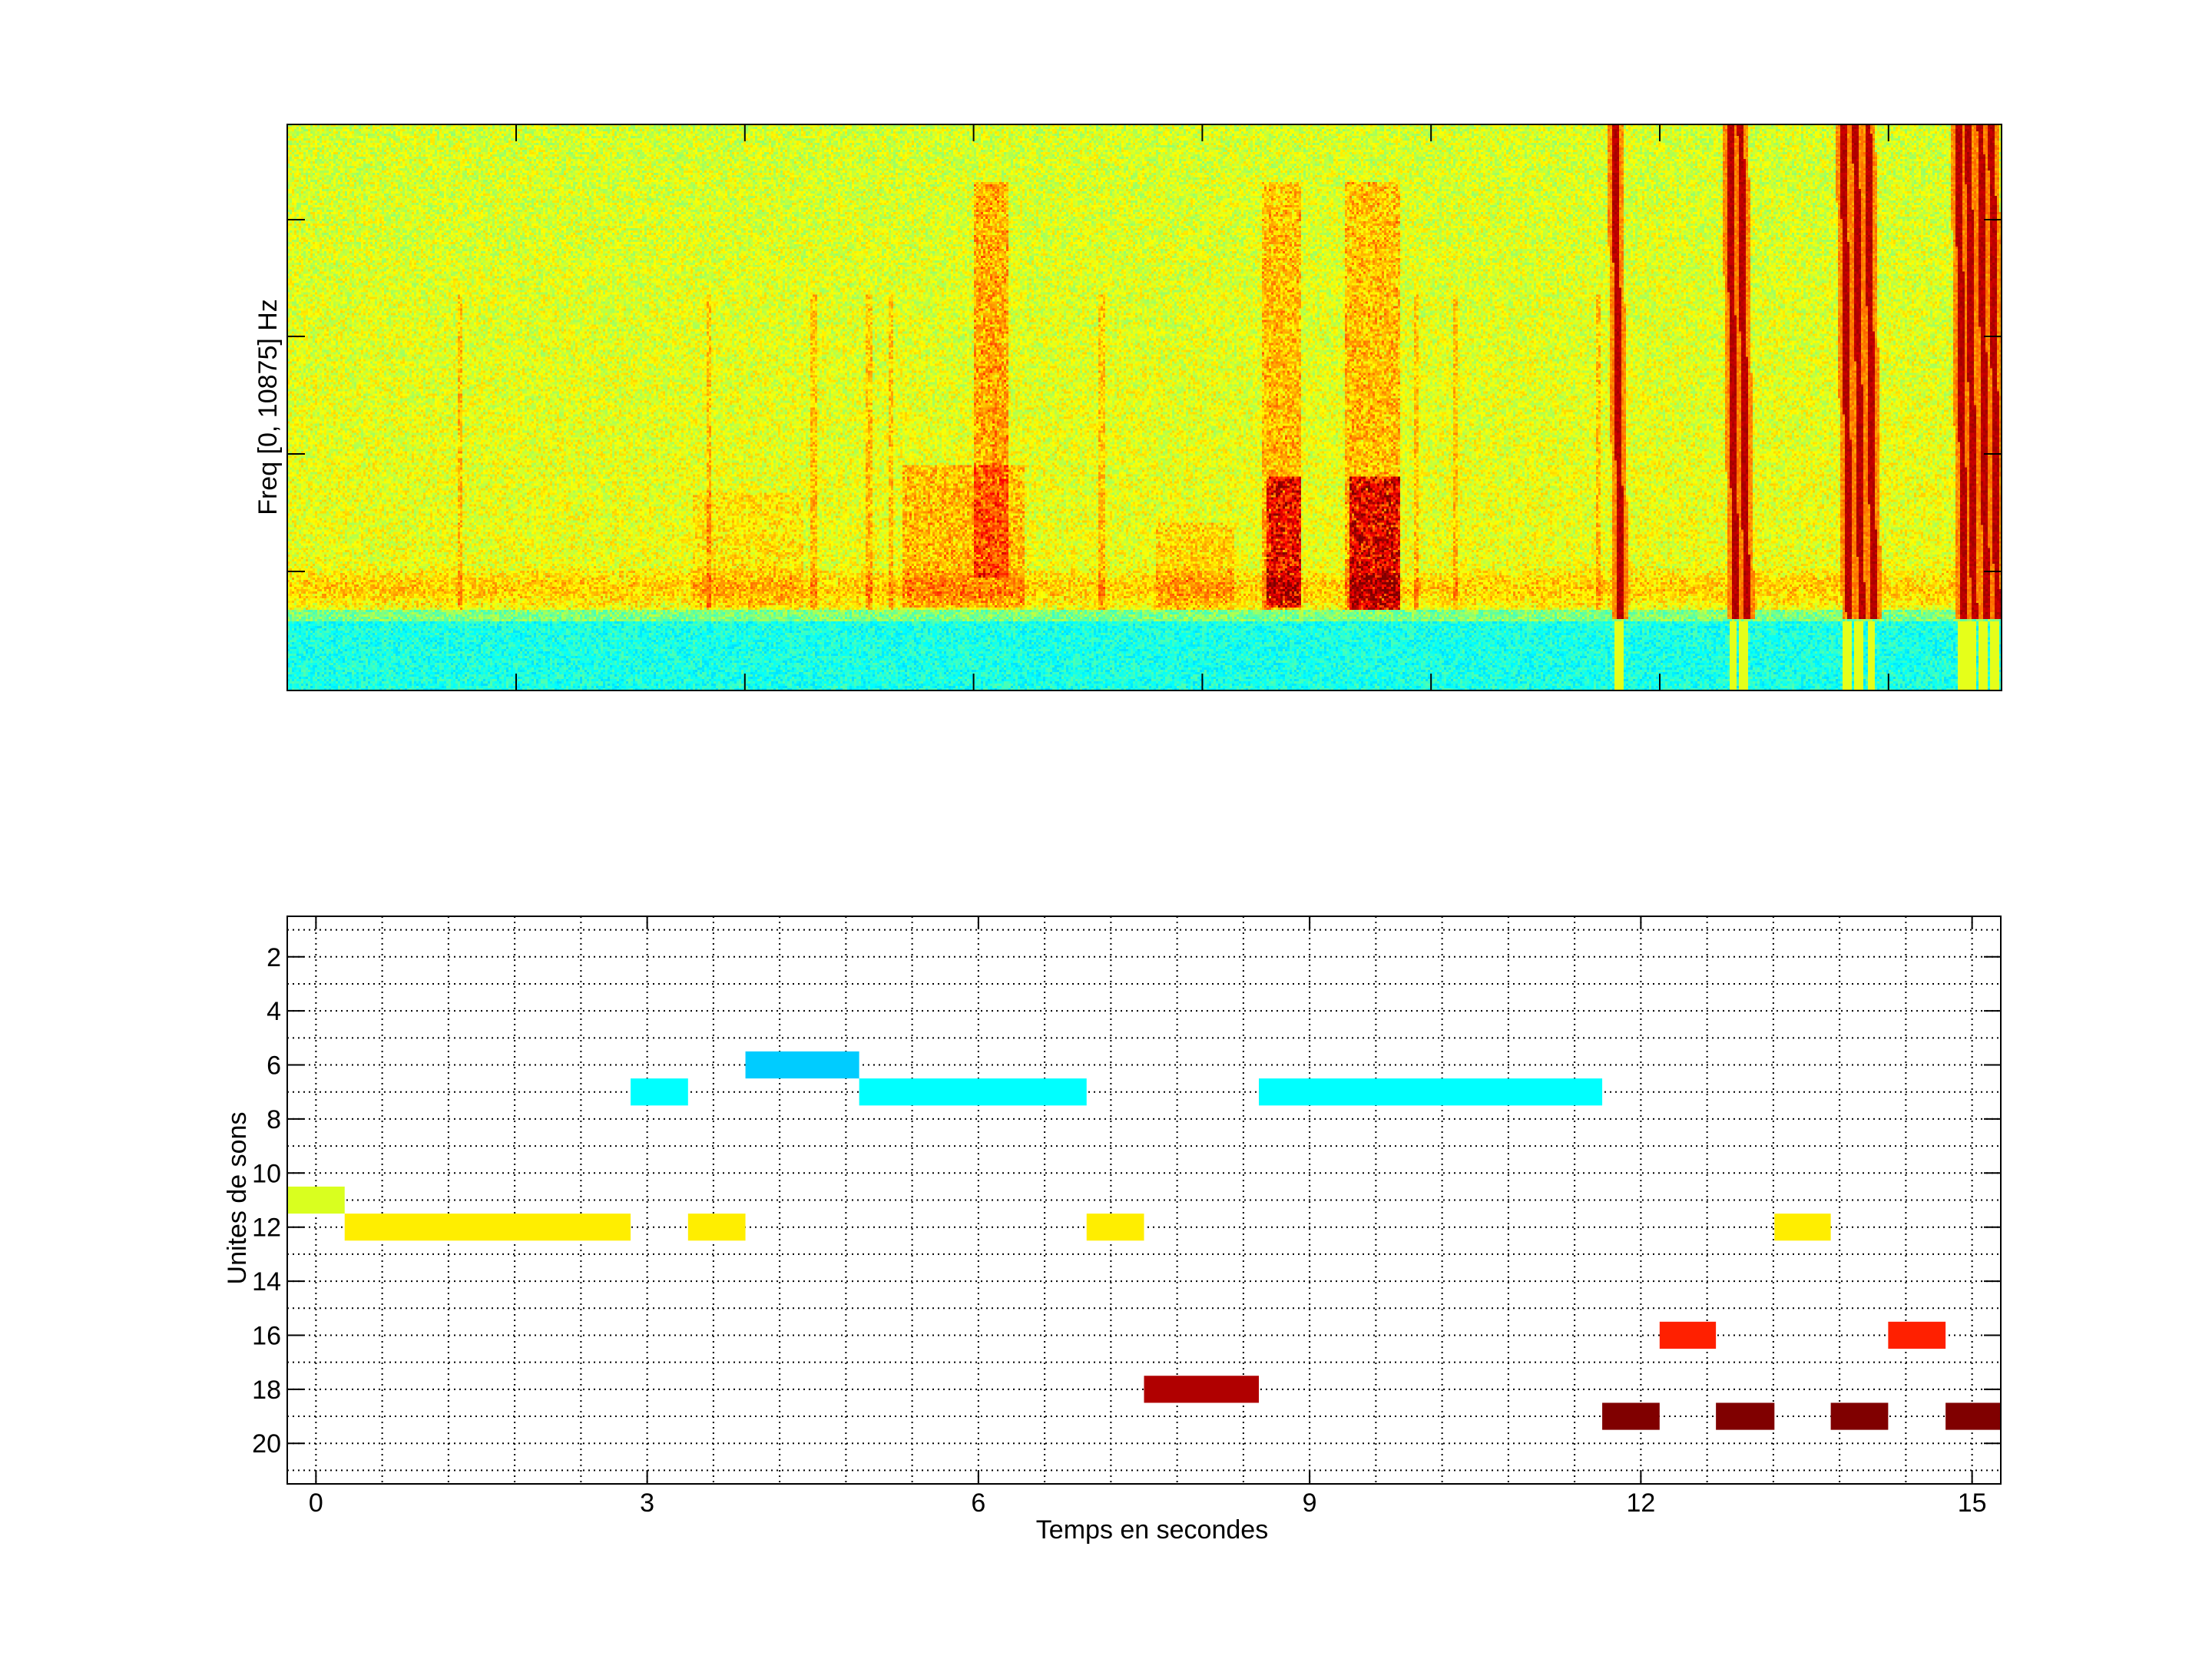 The height and width of the screenshot is (1659, 2212). Describe the element at coordinates (266, 1228) in the screenshot. I see `y-tick-label: 12` at that location.